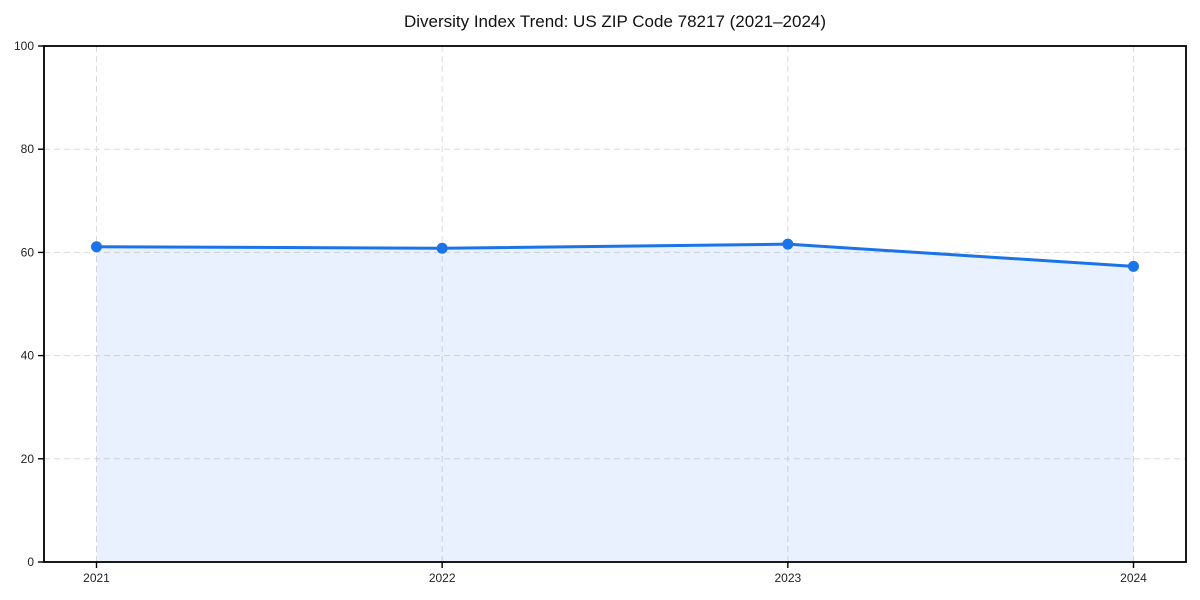 The image size is (1200, 600). What do you see at coordinates (442, 248) in the screenshot?
I see `data-point-2022` at bounding box center [442, 248].